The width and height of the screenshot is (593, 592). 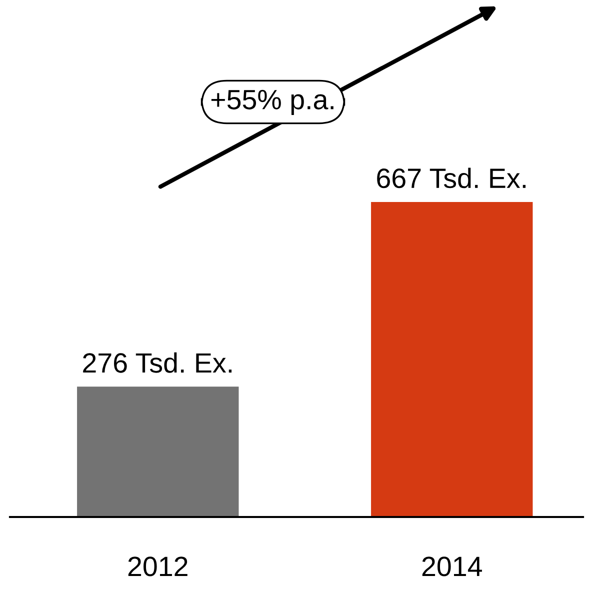 I want to click on text: +55% p.a., so click(x=272, y=102).